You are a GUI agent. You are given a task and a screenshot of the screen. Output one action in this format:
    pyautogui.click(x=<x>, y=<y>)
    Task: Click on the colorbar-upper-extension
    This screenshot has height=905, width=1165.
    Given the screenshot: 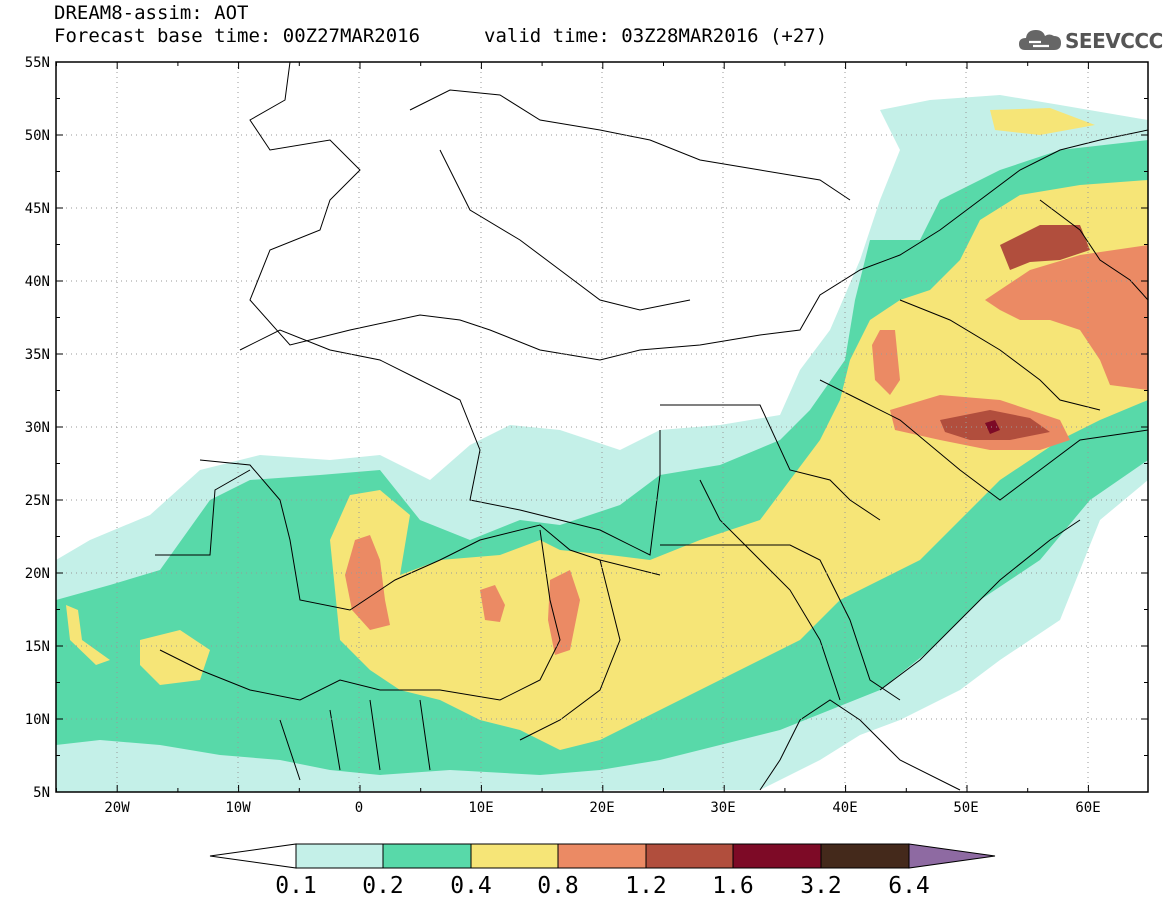 What is the action you would take?
    pyautogui.click(x=952, y=856)
    